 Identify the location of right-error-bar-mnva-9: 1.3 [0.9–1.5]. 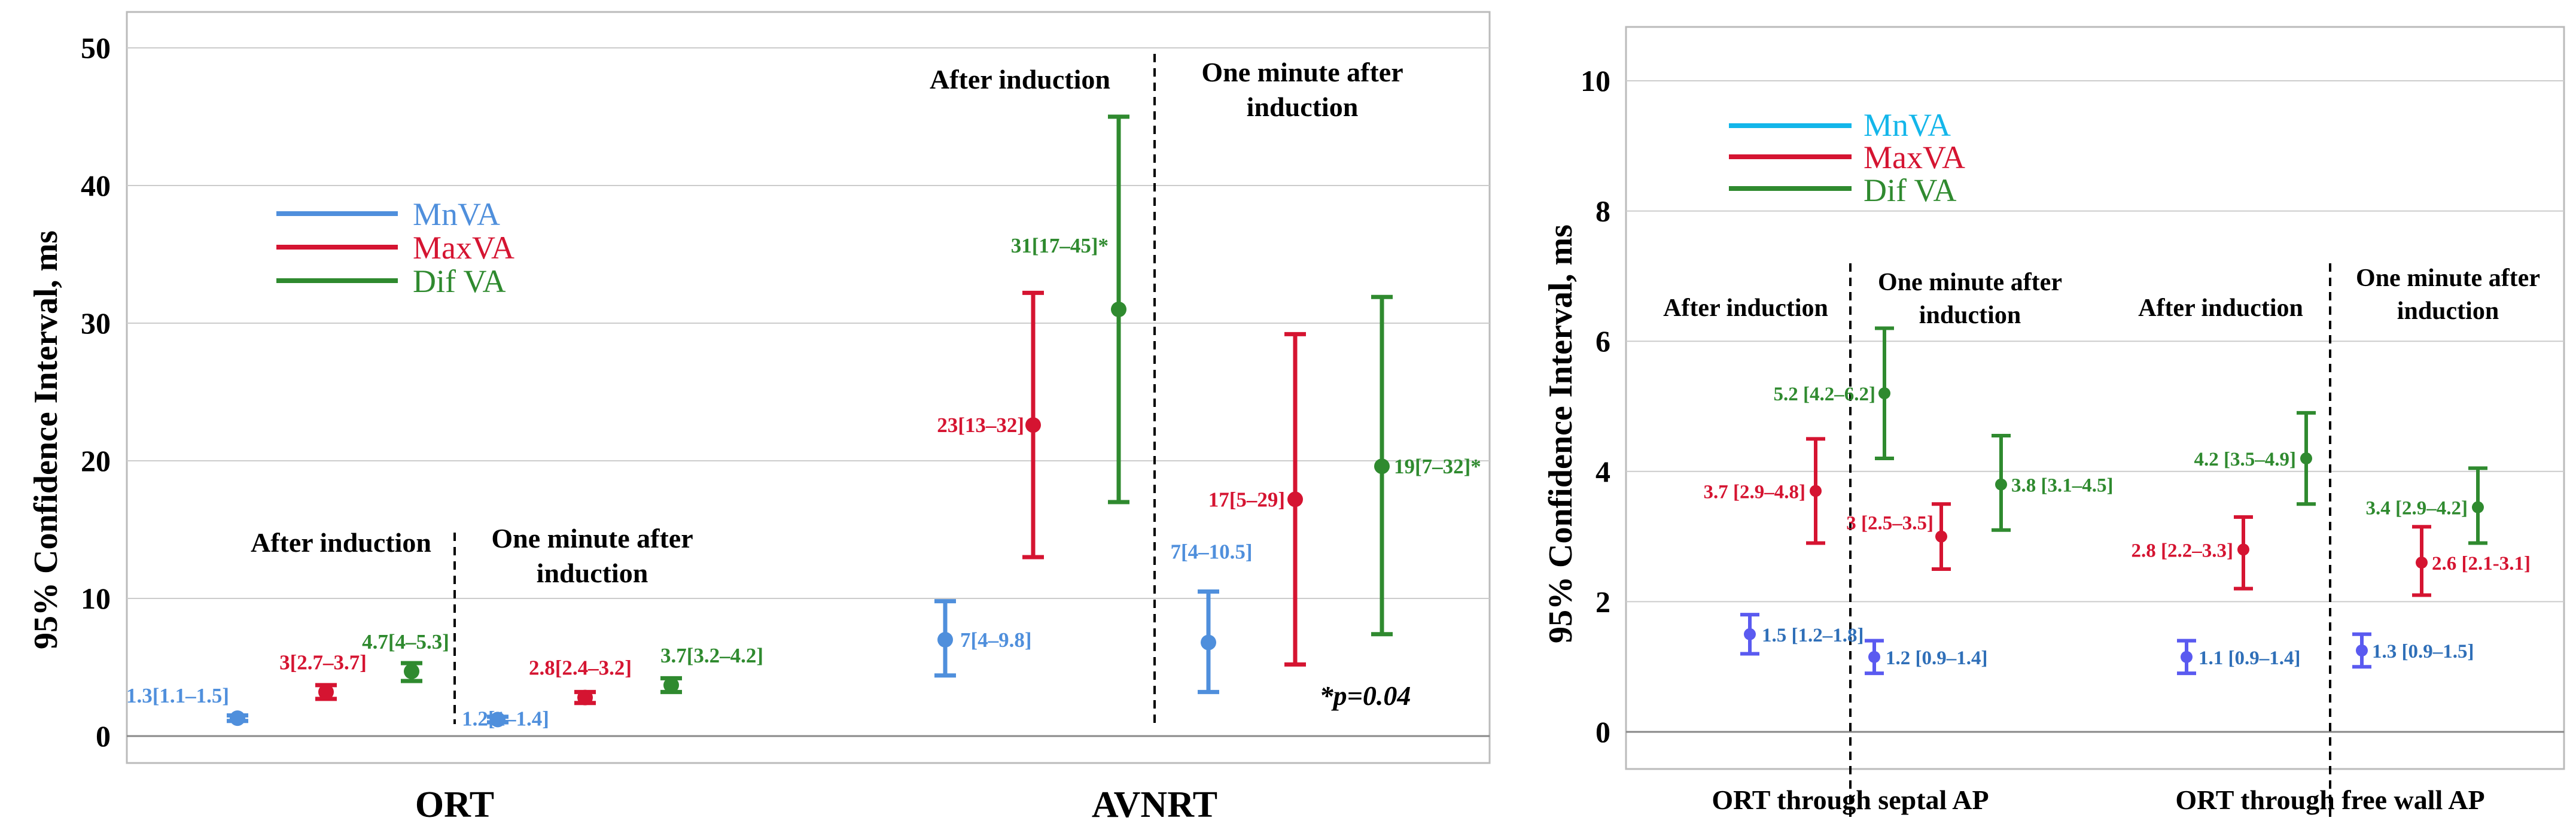
(2413, 650).